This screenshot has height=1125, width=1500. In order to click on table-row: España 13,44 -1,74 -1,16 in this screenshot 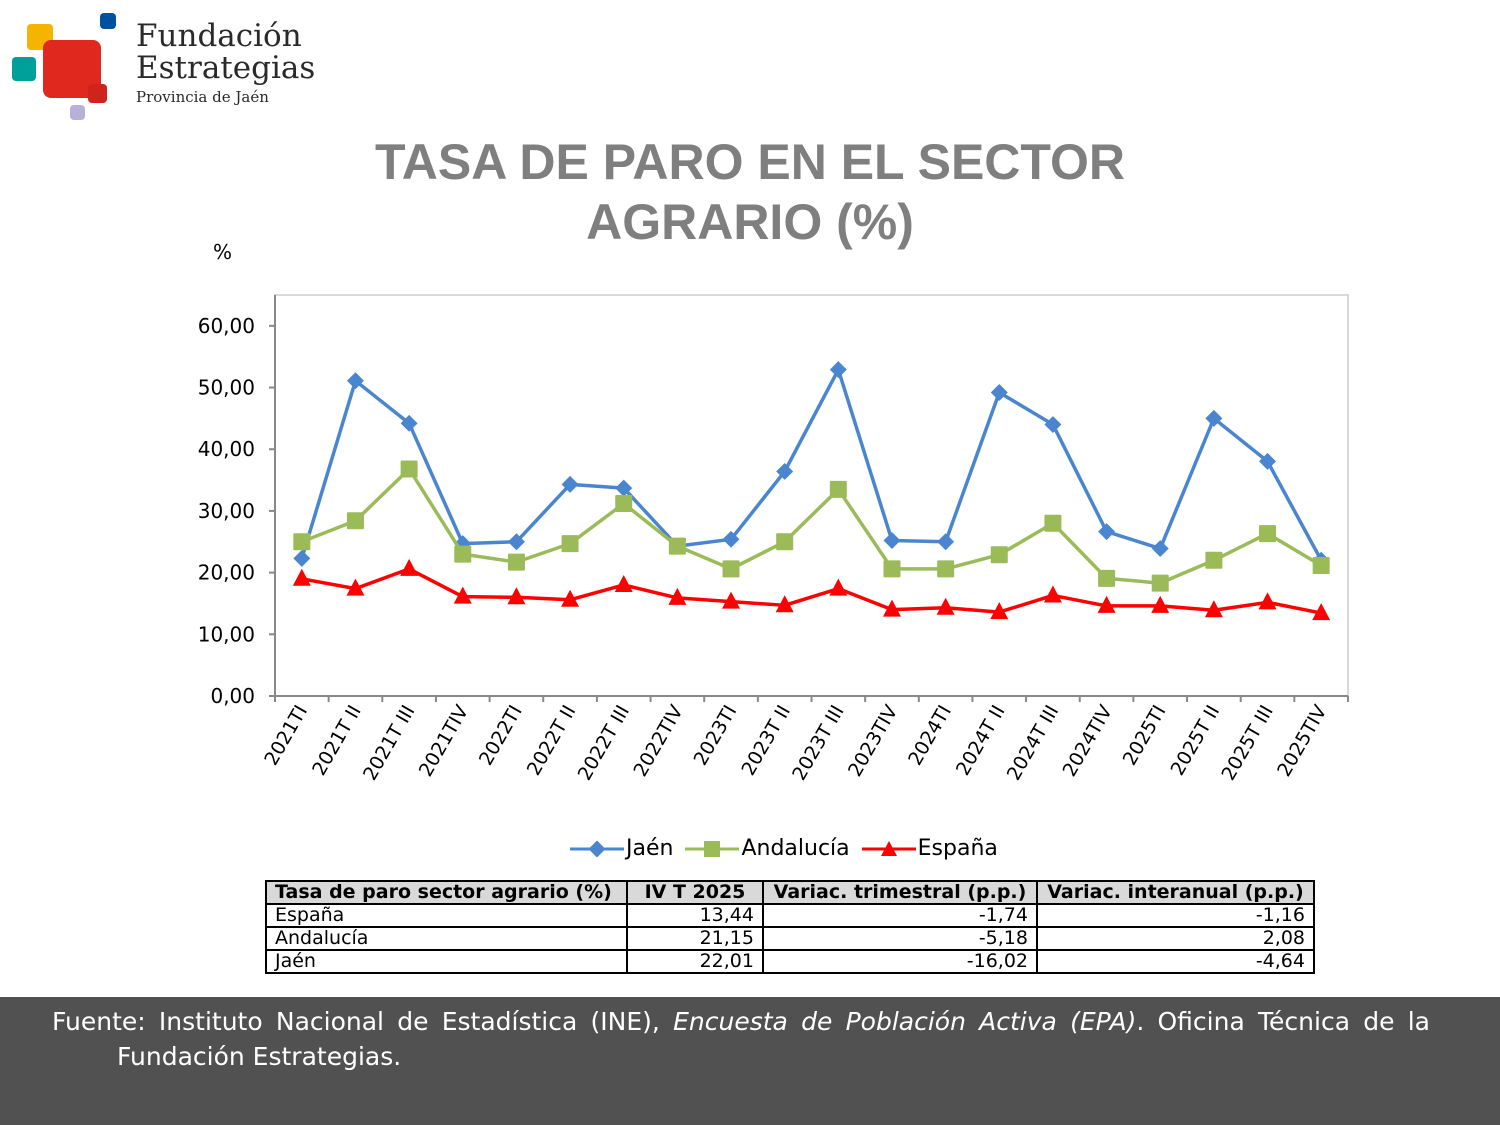, I will do `click(790, 915)`.